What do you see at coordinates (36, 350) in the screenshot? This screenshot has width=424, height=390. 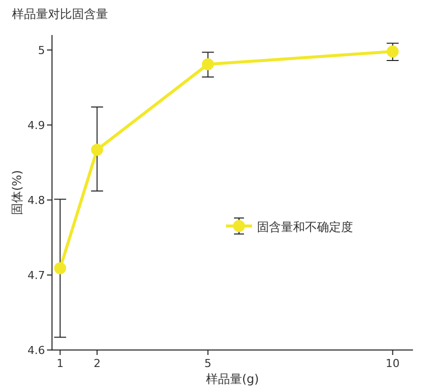 I see `y-tick-label: 4.6` at bounding box center [36, 350].